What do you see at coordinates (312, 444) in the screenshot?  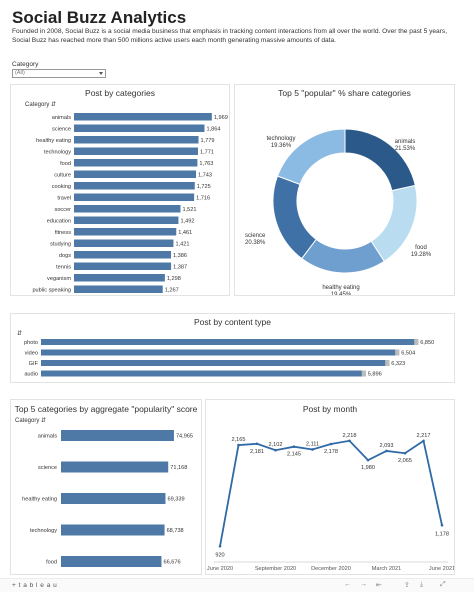 I see `point-label: 2,111` at bounding box center [312, 444].